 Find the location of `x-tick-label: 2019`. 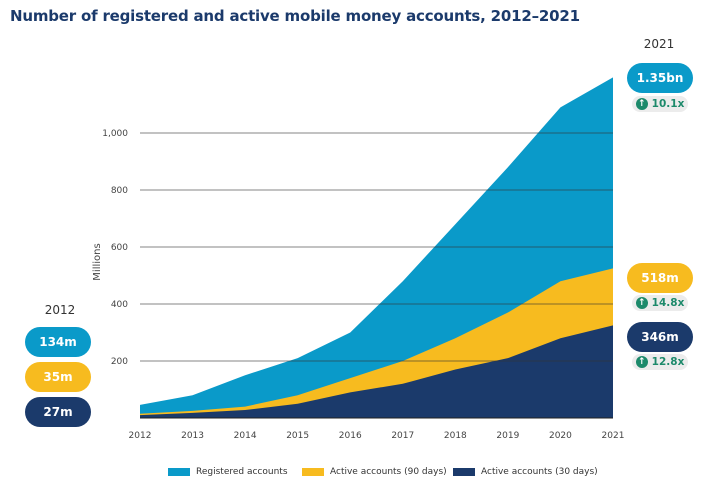

x-tick-label: 2019 is located at coordinates (507, 436).